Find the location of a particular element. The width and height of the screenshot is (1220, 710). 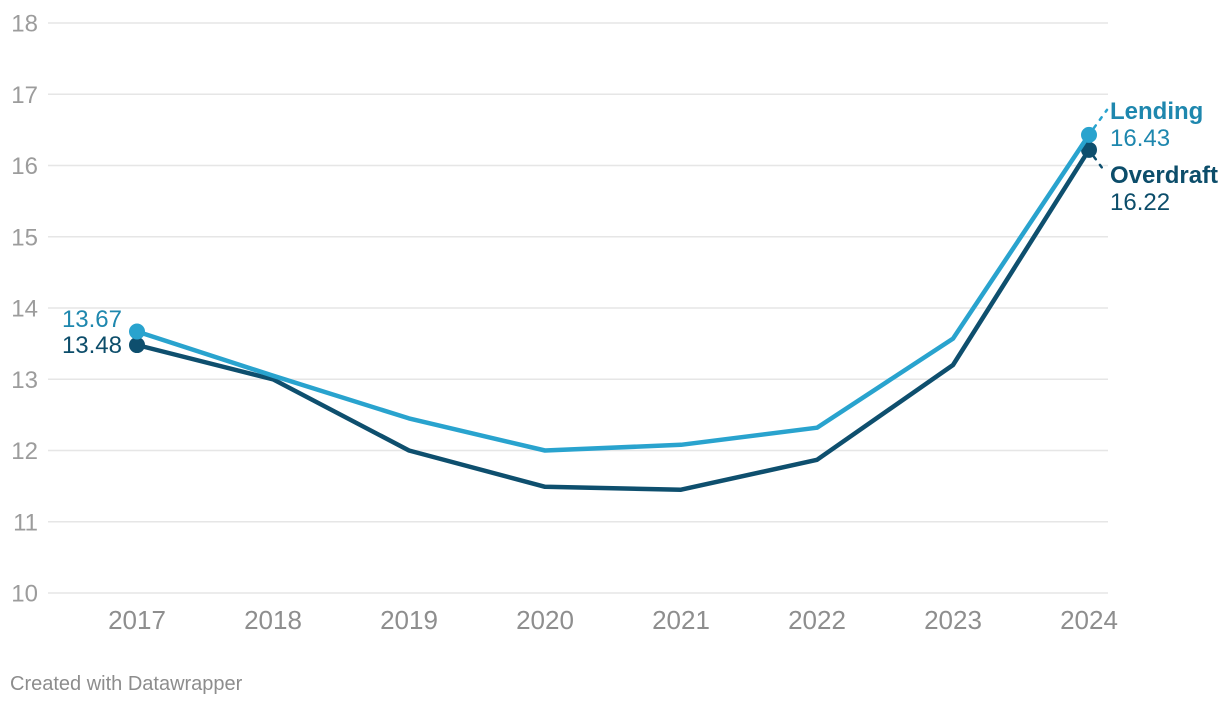

y-tick-label-16: 16 is located at coordinates (24, 166).